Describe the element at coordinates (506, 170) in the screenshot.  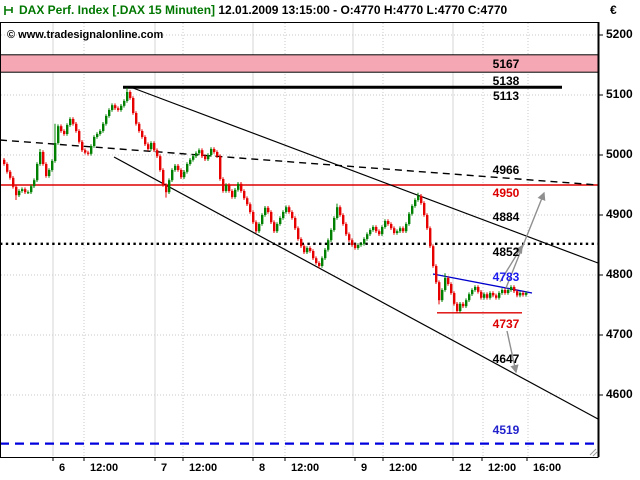
I see `price-annotation: 4966` at that location.